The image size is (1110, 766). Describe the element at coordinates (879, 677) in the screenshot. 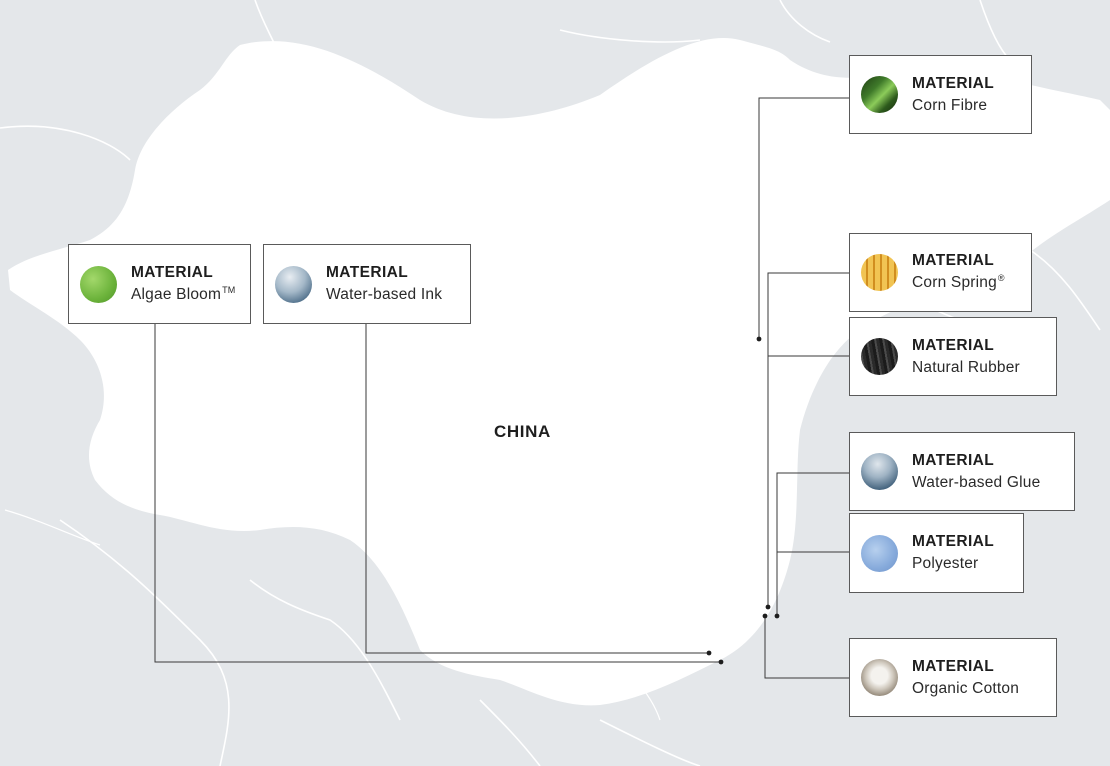

I see `cotton-boll-icon` at that location.